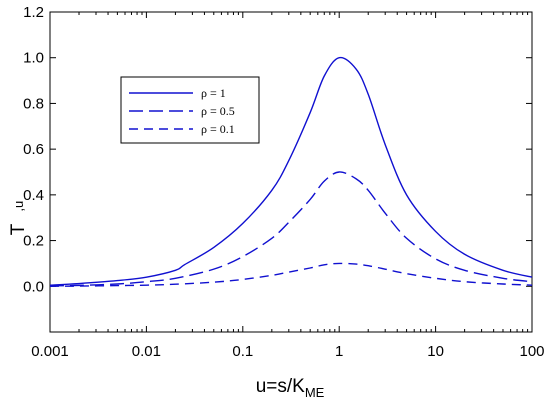  Describe the element at coordinates (33, 149) in the screenshot. I see `y-tick-label: 0.6` at that location.